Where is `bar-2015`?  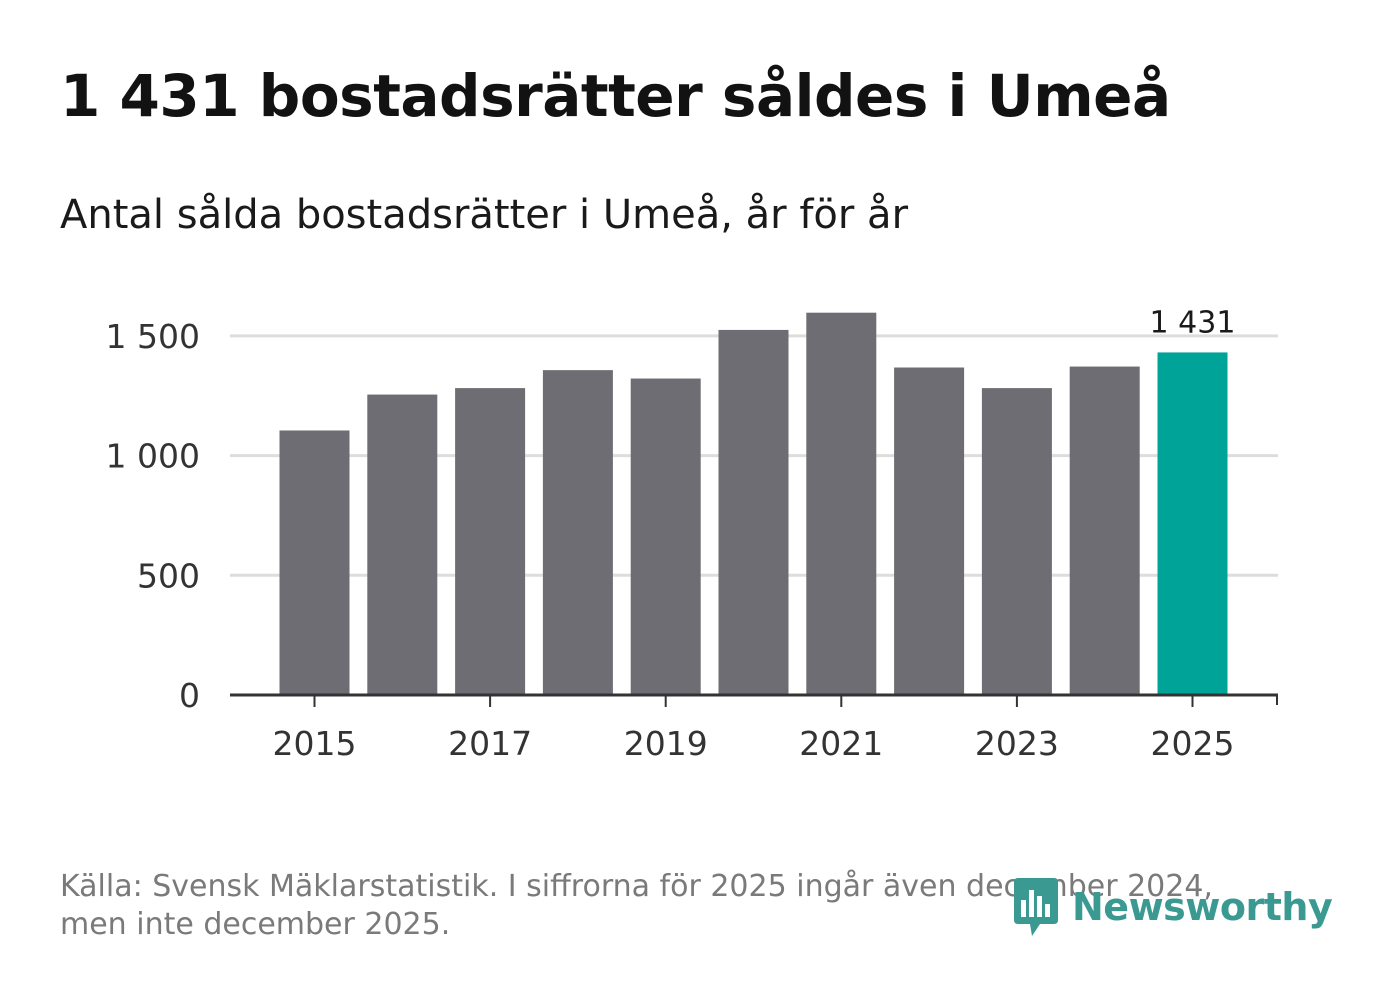 bar-2015 is located at coordinates (314, 562).